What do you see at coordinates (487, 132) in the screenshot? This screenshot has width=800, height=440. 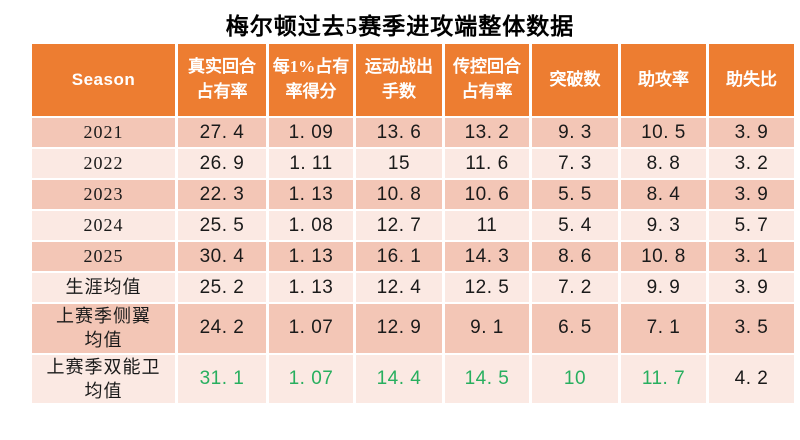 I see `cell-value: 13. 2` at bounding box center [487, 132].